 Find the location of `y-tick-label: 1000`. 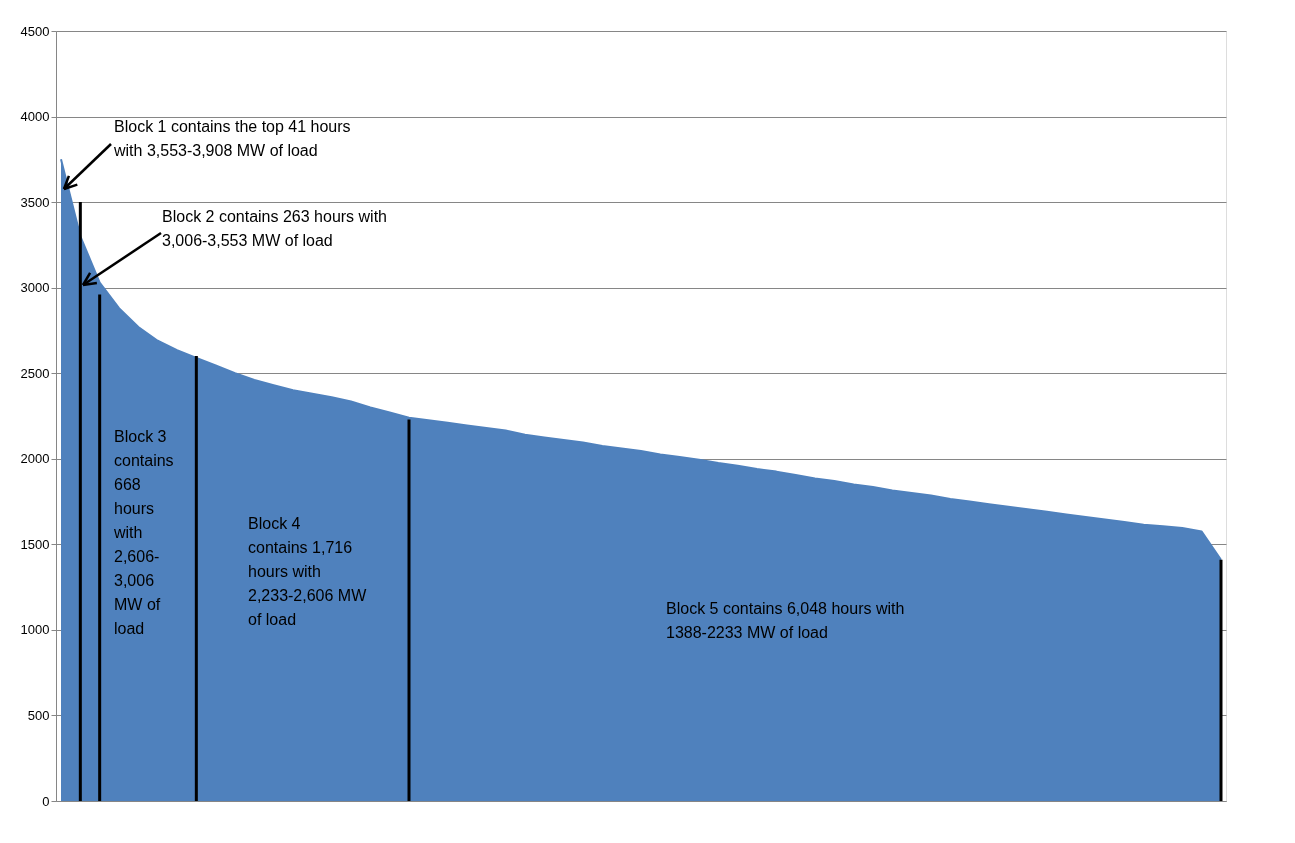

y-tick-label: 1000 is located at coordinates (35, 630).